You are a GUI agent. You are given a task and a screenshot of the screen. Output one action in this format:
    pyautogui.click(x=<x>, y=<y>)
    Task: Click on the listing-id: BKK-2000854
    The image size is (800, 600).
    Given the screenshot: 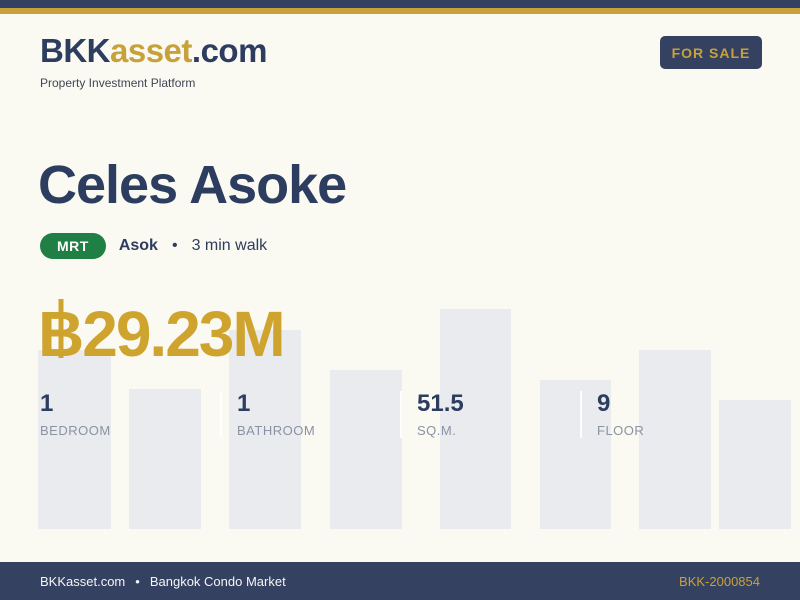 What is the action you would take?
    pyautogui.click(x=719, y=581)
    